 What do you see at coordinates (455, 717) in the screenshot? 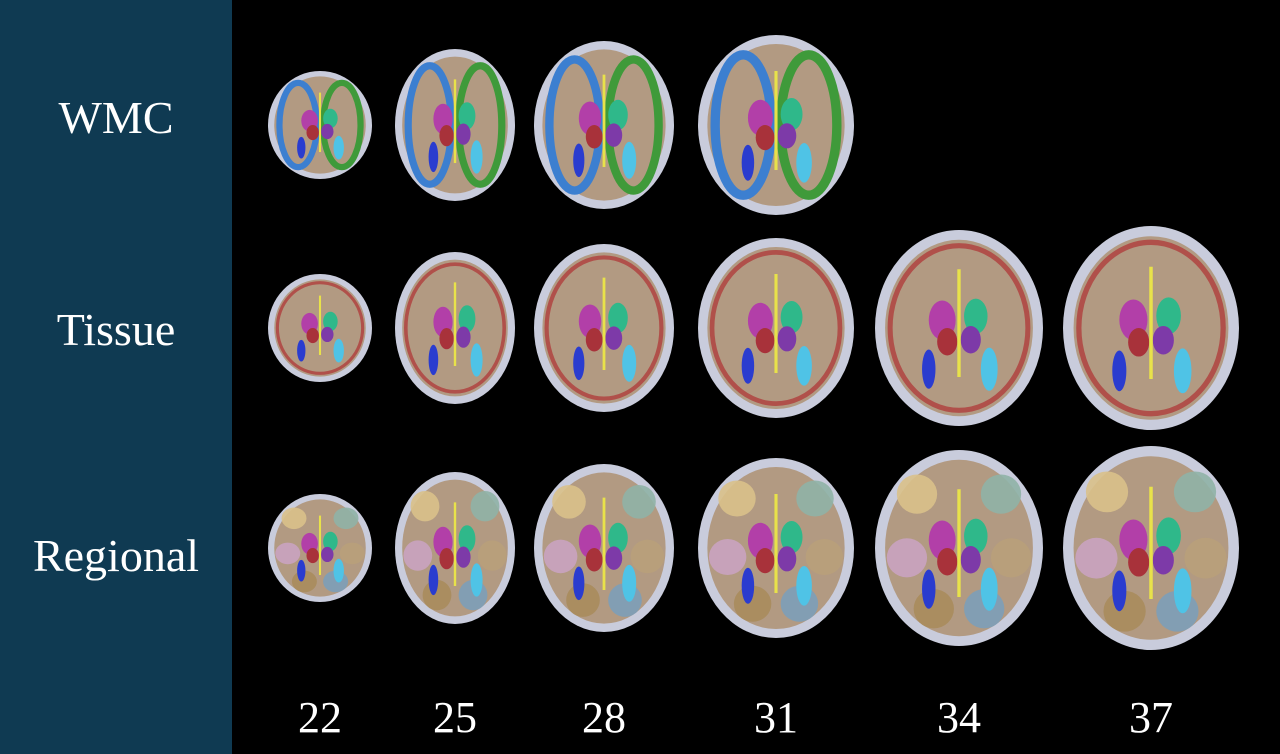
I see `age-label-25: 25` at bounding box center [455, 717].